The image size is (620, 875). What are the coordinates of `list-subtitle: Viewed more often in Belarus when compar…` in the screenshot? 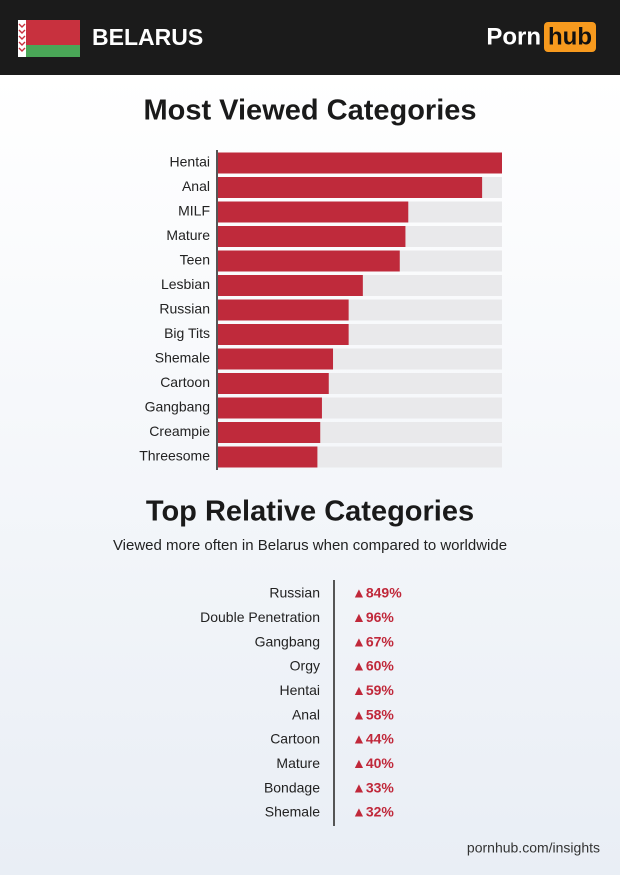 It's located at (310, 545).